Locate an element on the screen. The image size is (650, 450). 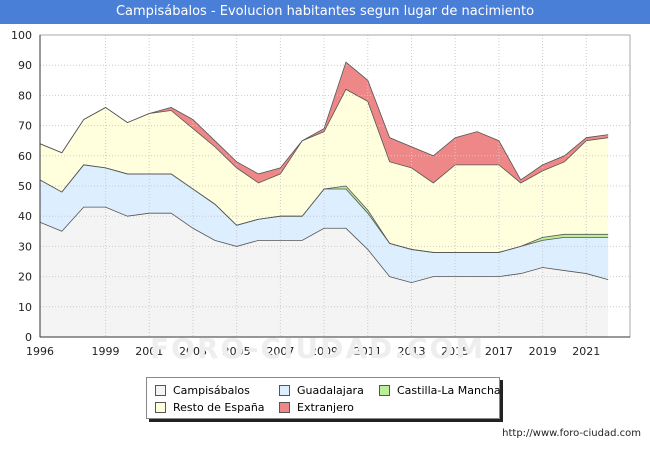
legend-item-castilla-la-mancha: Castilla-La Mancha is located at coordinates (440, 390).